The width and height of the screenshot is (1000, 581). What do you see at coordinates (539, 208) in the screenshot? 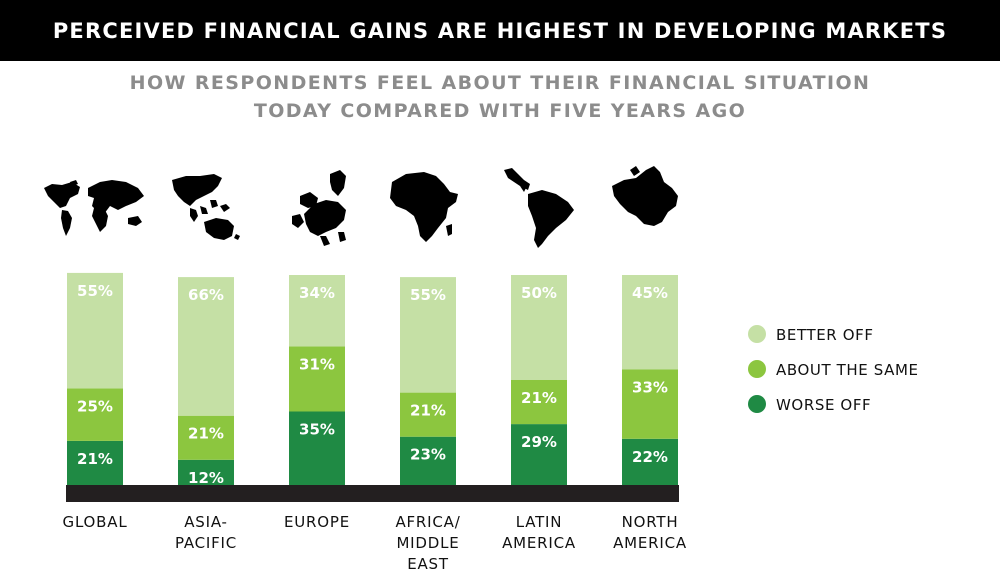
I see `latin-america-map-icon` at bounding box center [539, 208].